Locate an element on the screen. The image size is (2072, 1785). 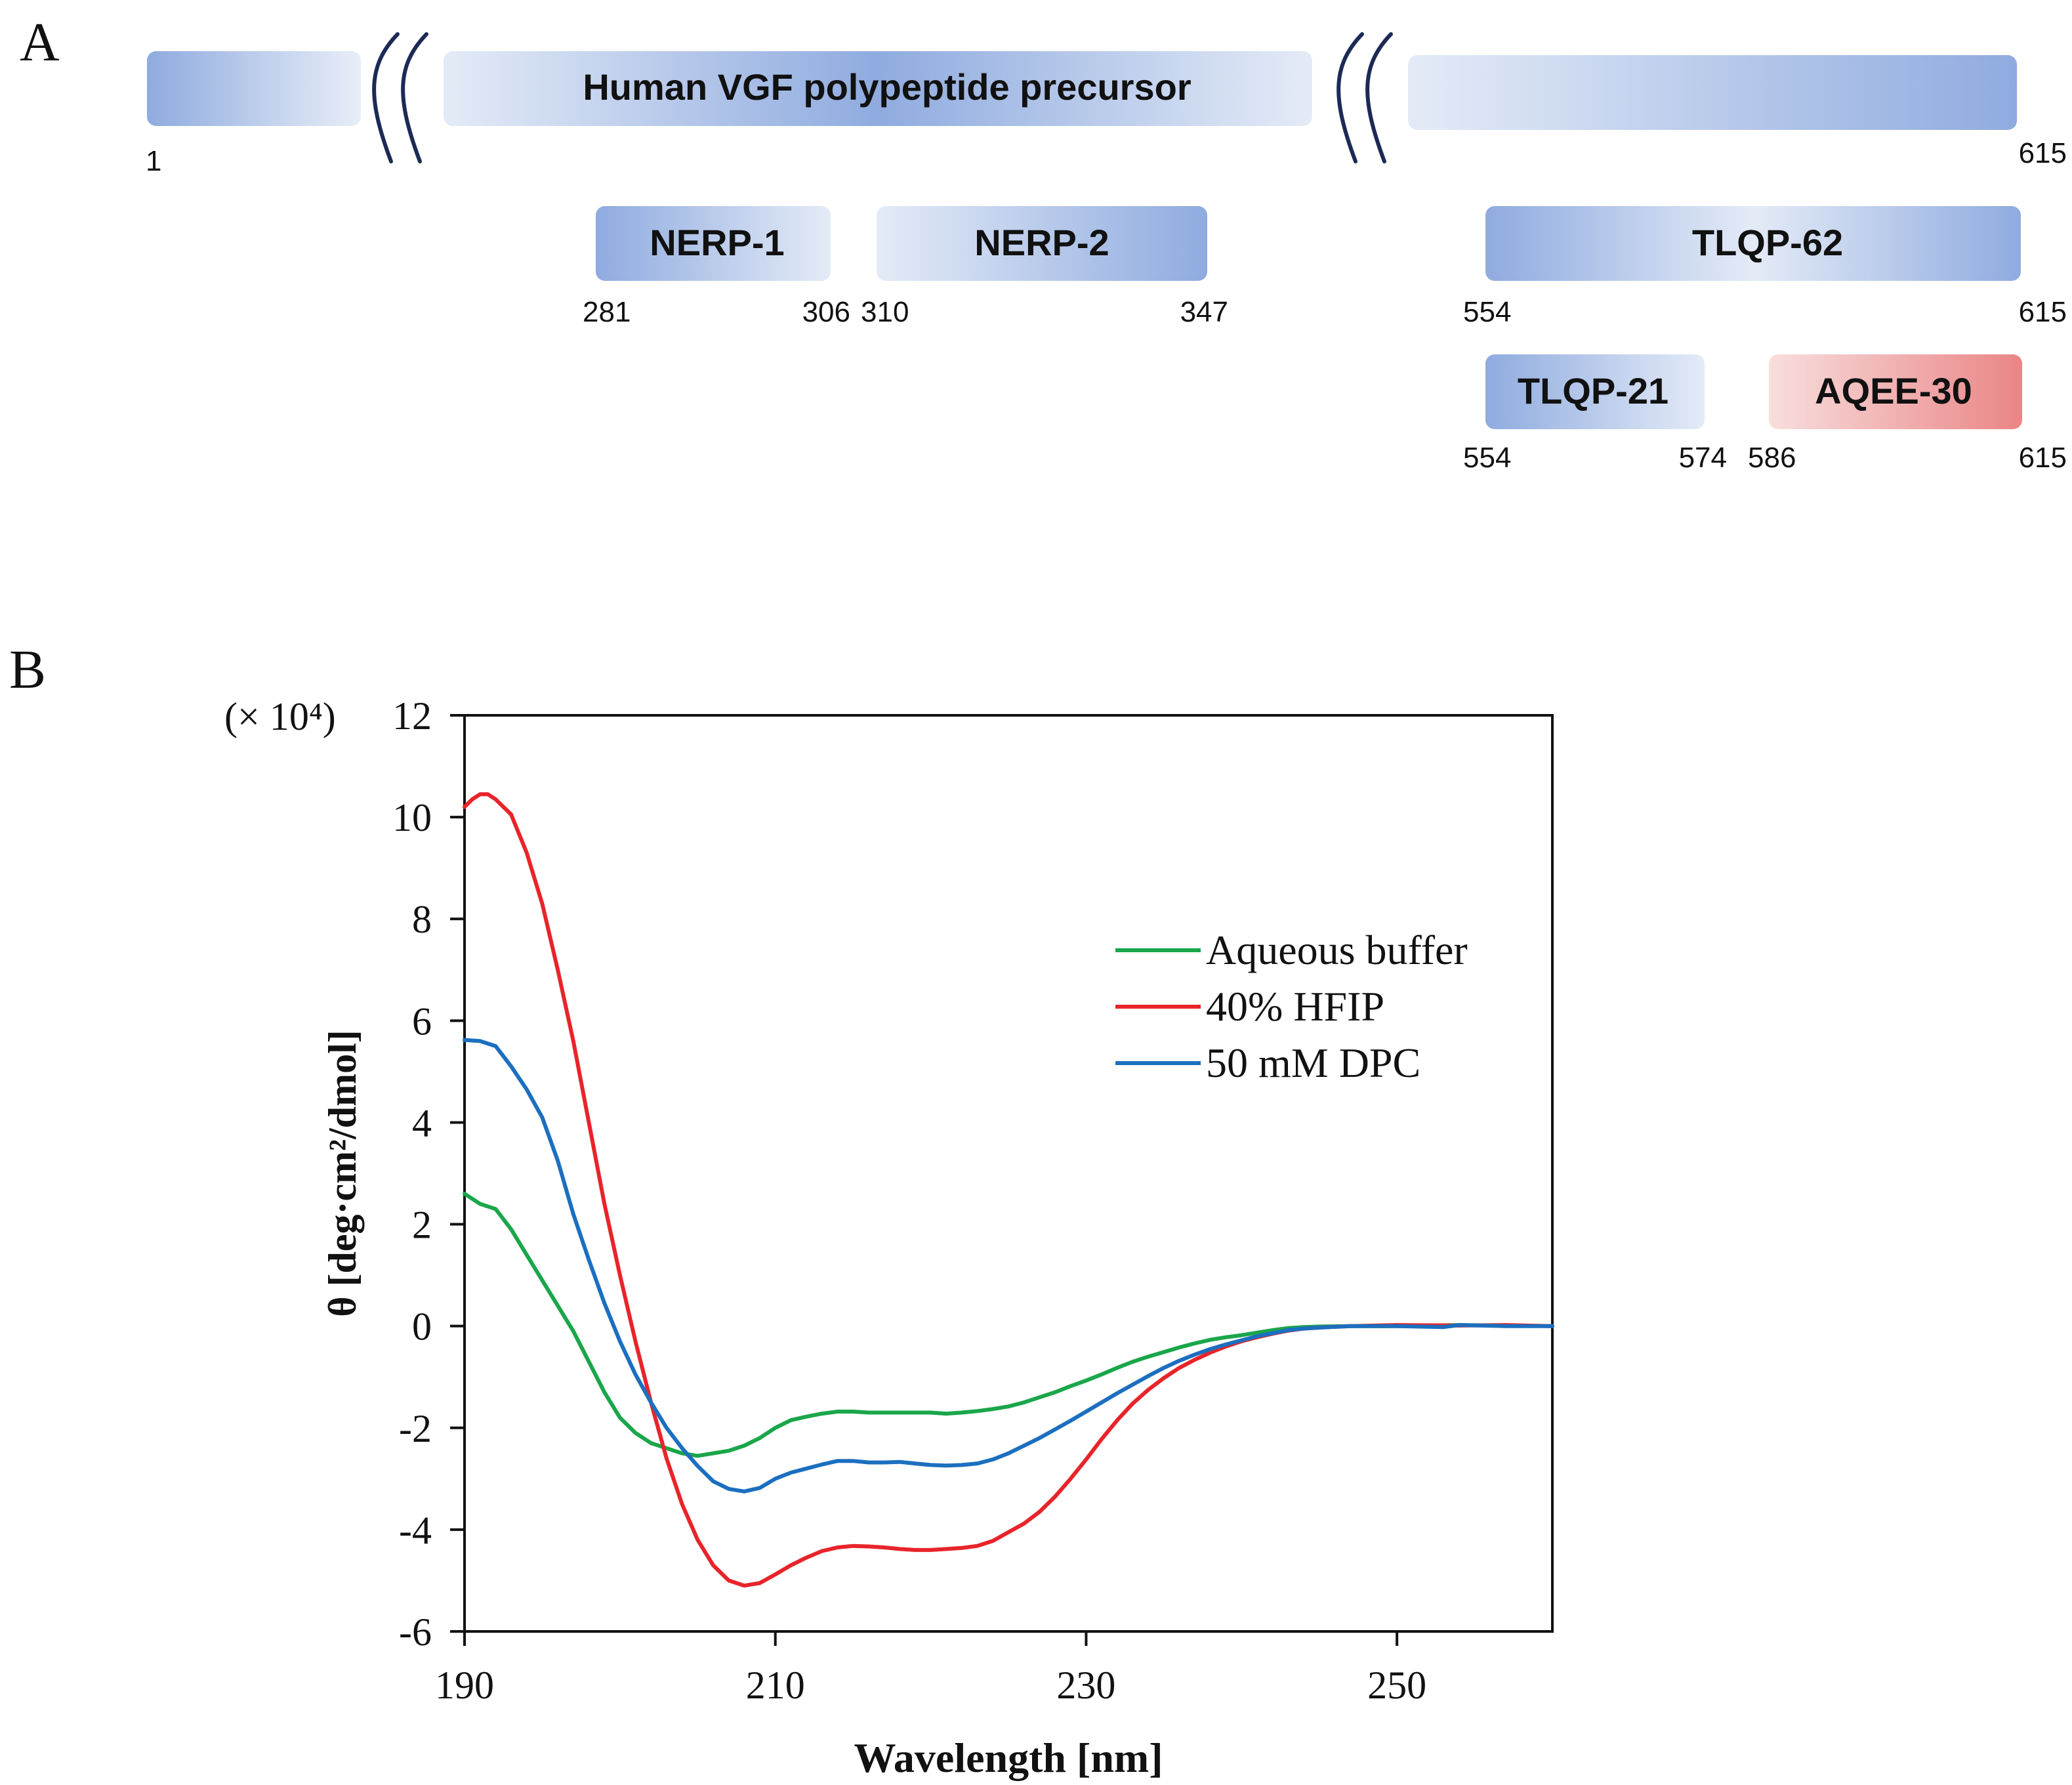
precursor-segment-left is located at coordinates (254, 88).